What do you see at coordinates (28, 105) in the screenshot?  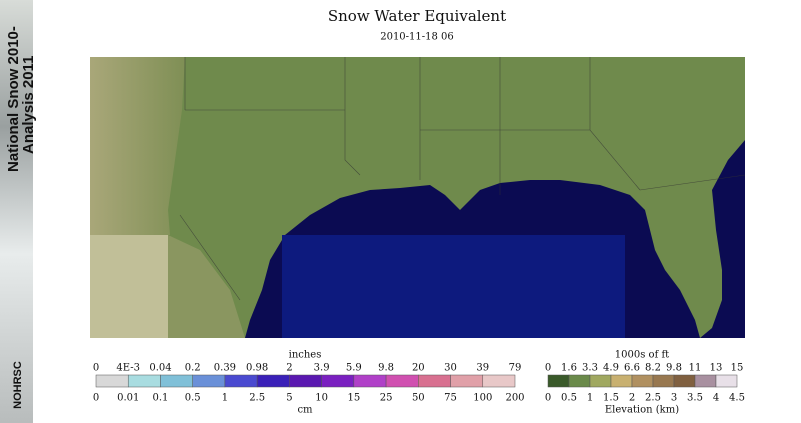 I see `banner-line: Analysis 2011` at bounding box center [28, 105].